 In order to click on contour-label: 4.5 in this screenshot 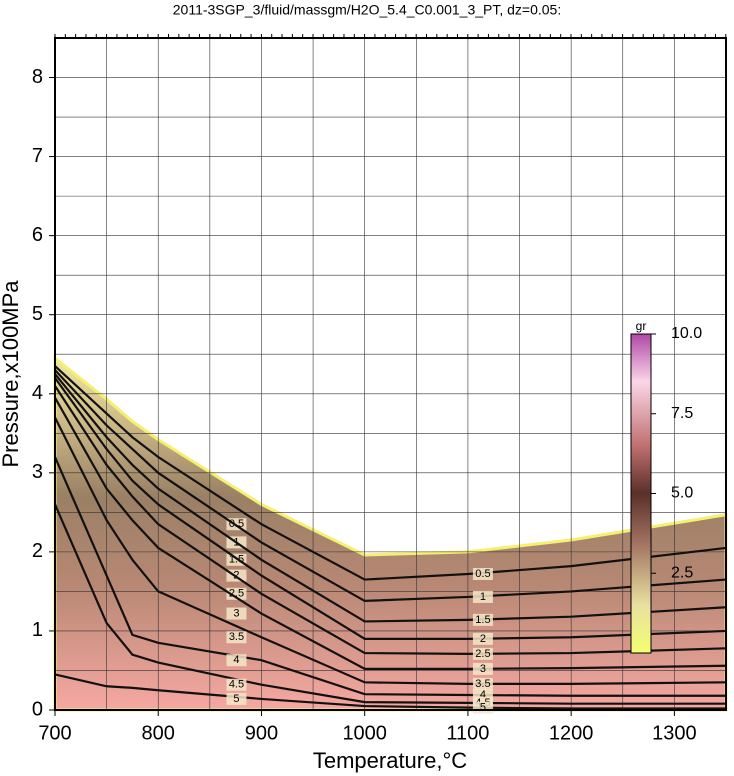, I will do `click(236, 685)`.